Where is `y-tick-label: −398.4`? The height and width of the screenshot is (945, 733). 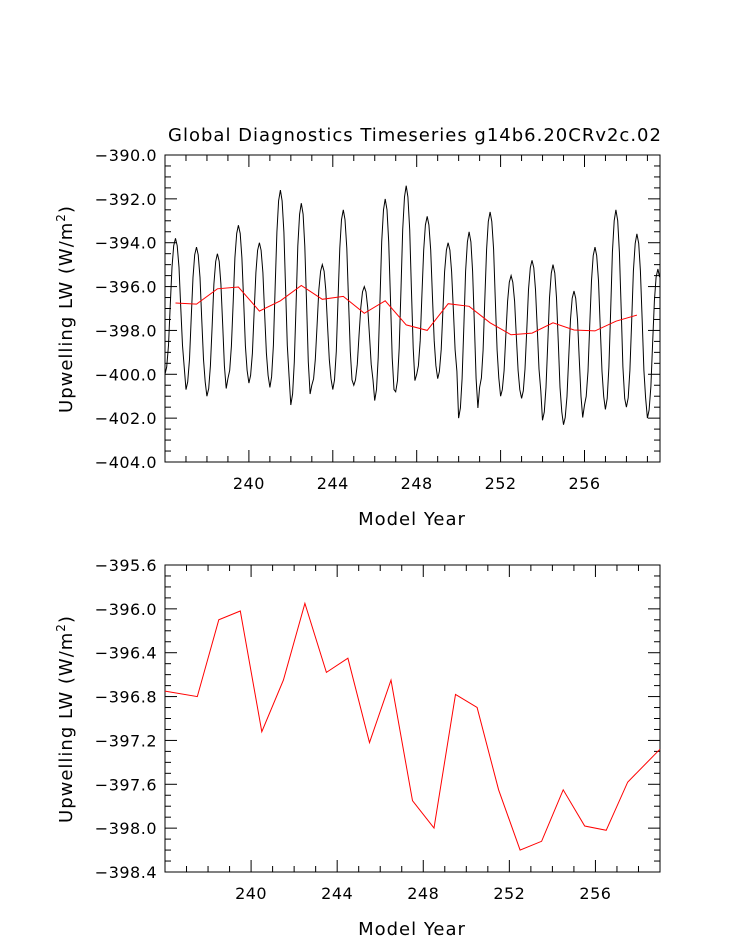 y-tick-label: −398.4 is located at coordinates (126, 872).